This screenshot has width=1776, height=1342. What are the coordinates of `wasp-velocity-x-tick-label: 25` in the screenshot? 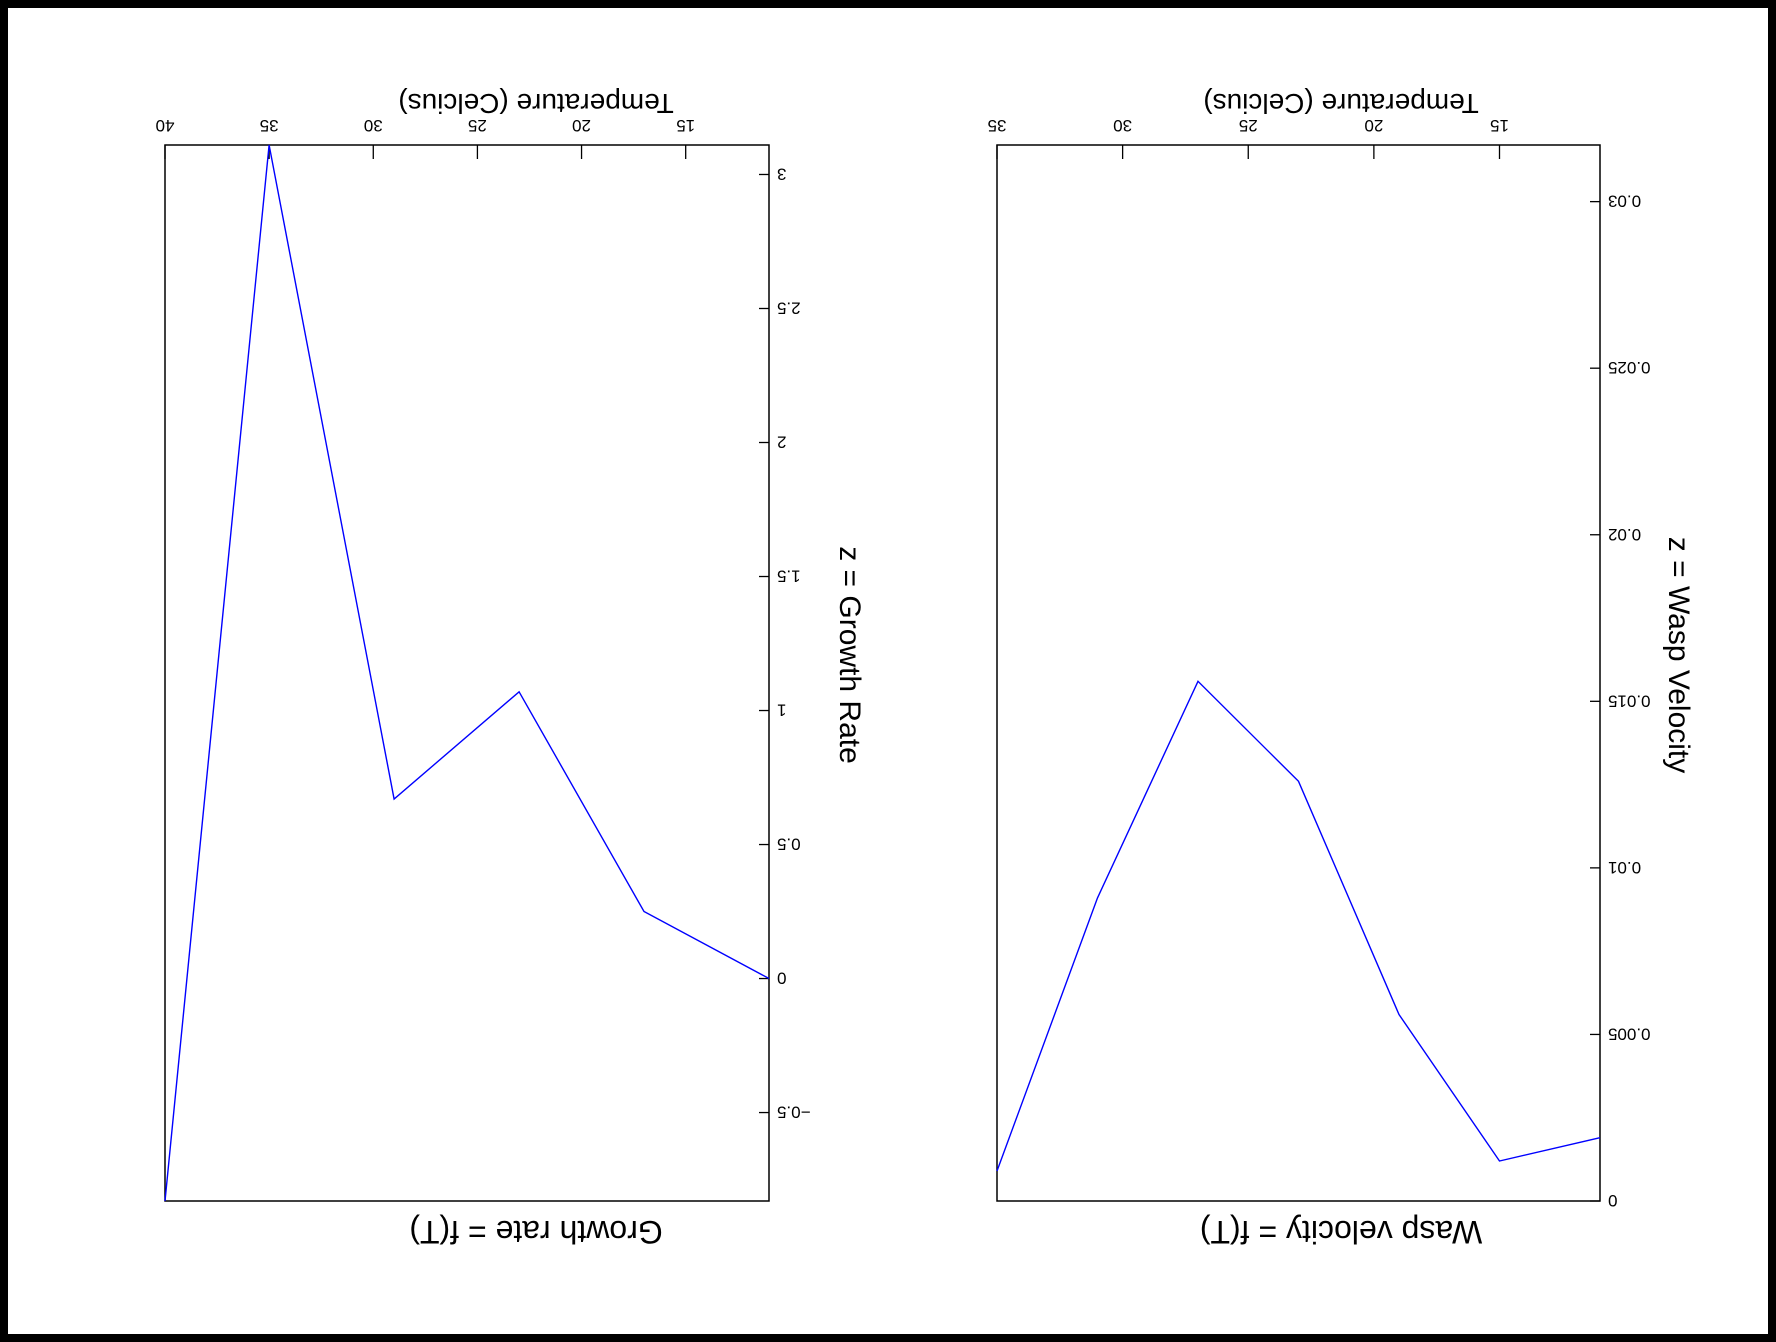 It's located at (1248, 125).